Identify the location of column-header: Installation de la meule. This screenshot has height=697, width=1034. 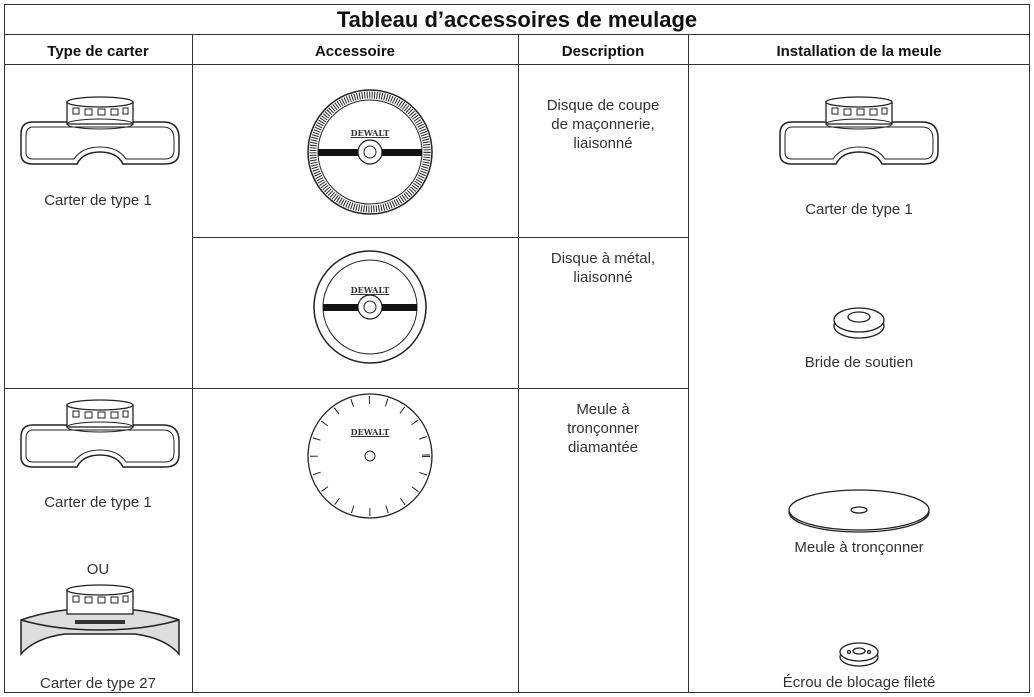
(859, 51).